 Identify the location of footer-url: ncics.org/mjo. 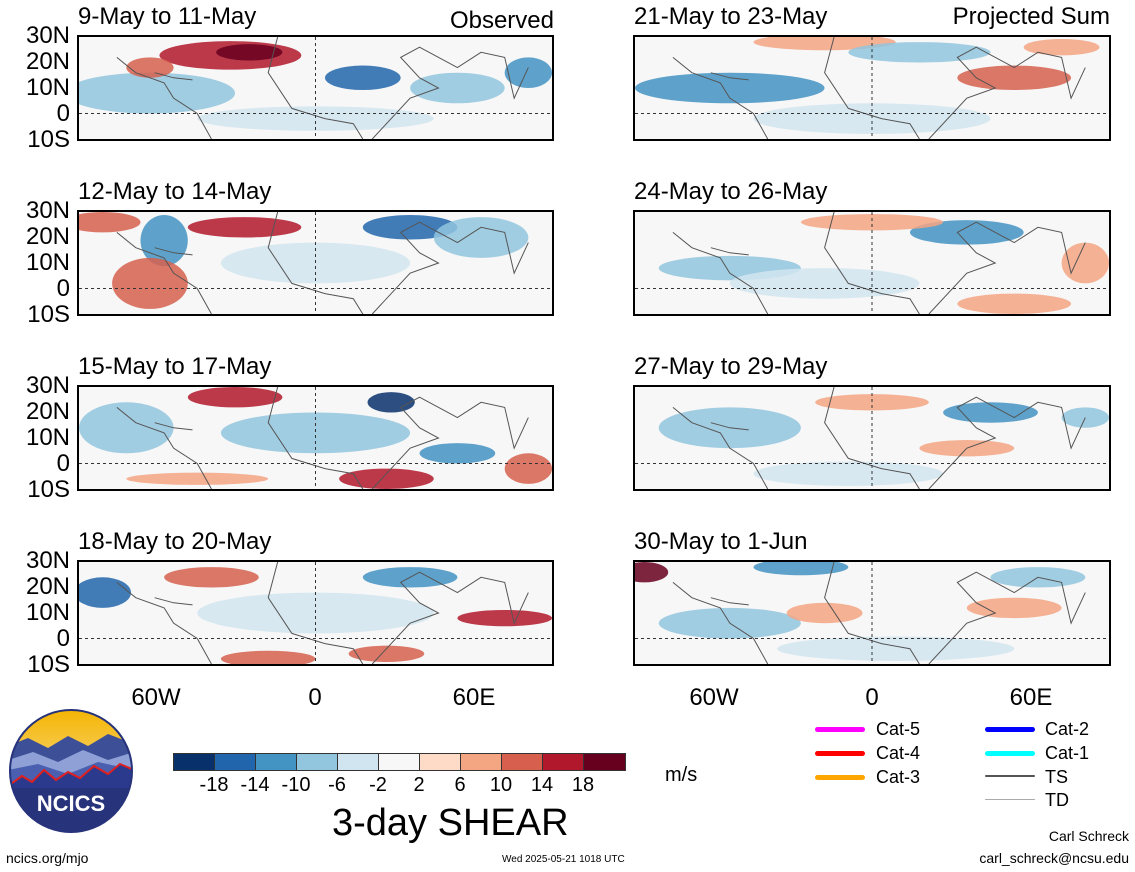
(47, 858).